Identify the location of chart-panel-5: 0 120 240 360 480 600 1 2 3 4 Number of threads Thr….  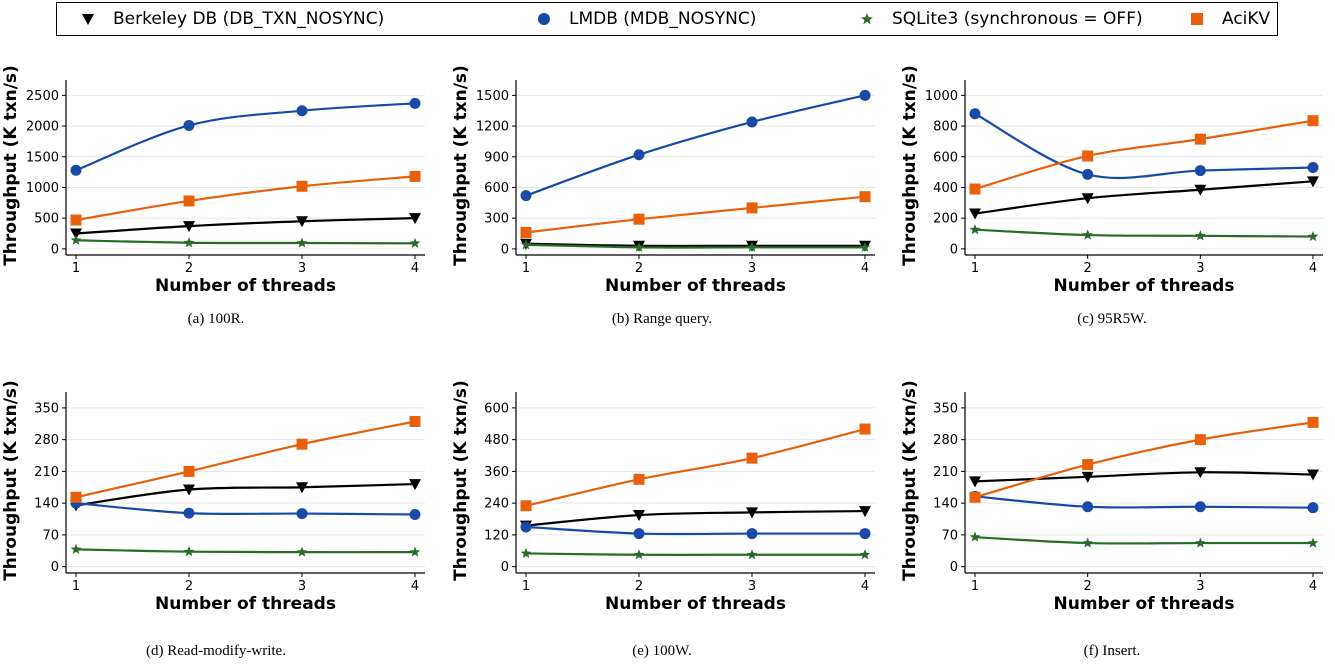
(663, 519).